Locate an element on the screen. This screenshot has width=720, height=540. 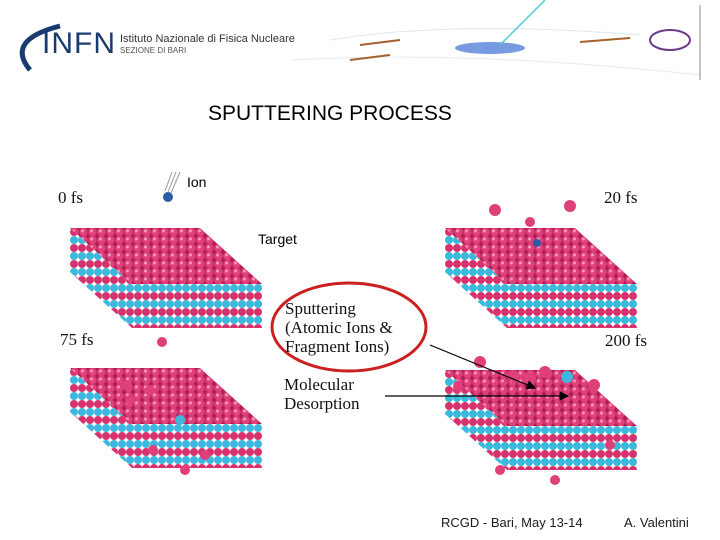
section-name: SEZIONE DI BARI is located at coordinates (153, 50).